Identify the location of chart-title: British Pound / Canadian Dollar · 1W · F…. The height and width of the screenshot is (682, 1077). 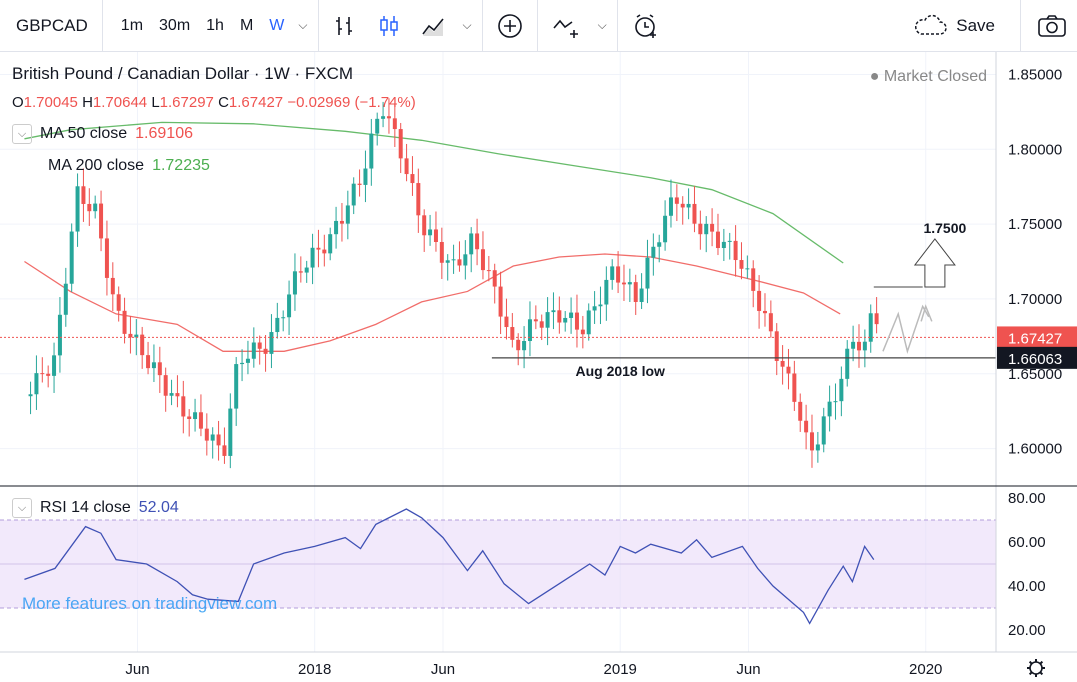
(183, 73).